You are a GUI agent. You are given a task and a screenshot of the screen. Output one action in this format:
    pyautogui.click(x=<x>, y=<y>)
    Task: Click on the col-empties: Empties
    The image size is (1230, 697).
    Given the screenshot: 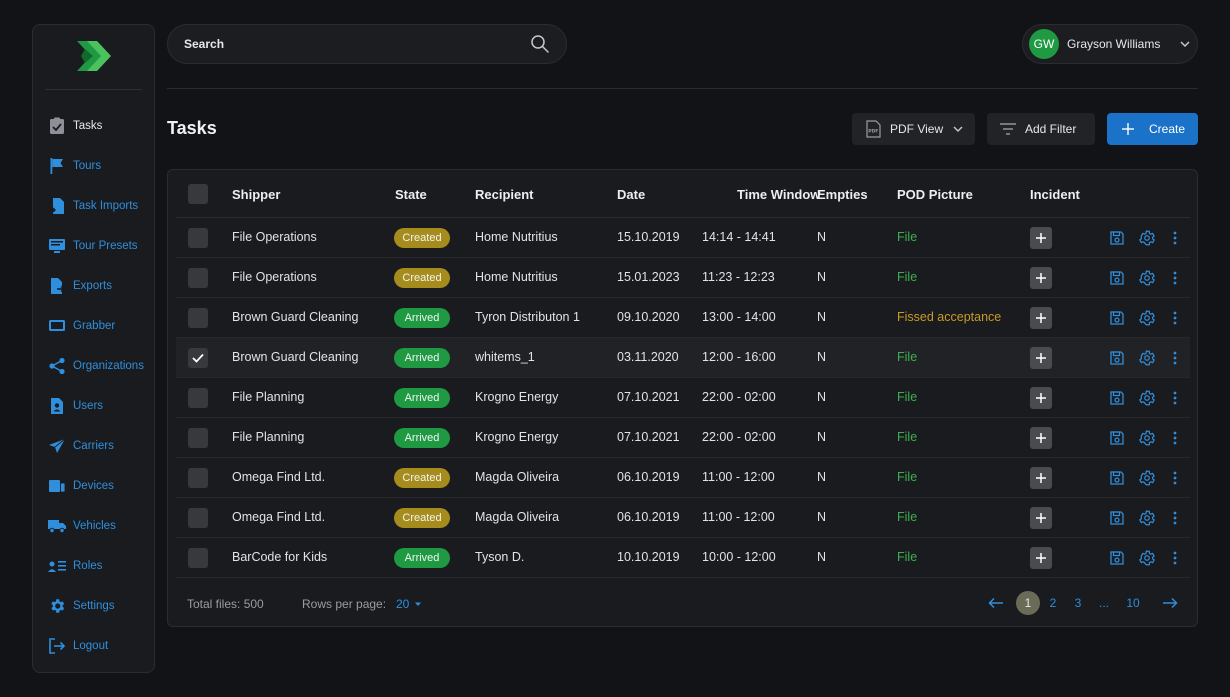 What is the action you would take?
    pyautogui.click(x=842, y=194)
    